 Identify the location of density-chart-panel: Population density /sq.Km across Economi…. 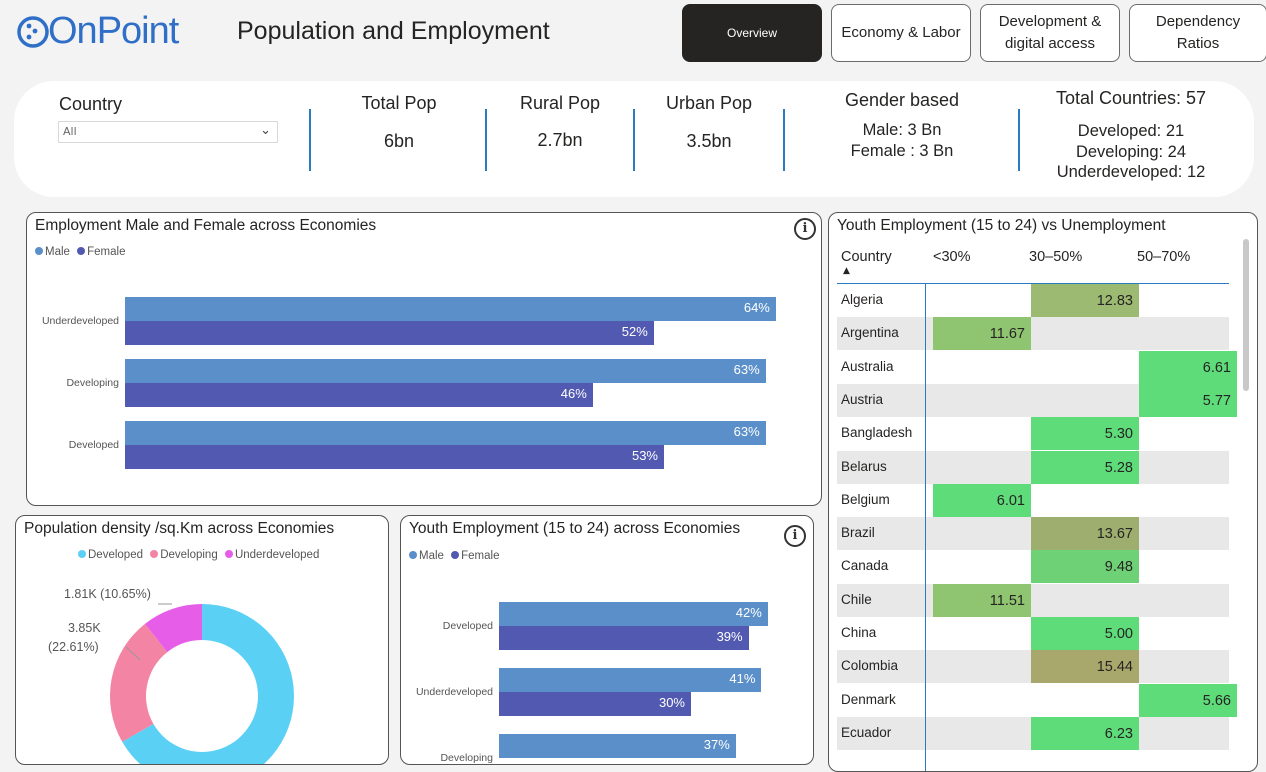
(202, 640).